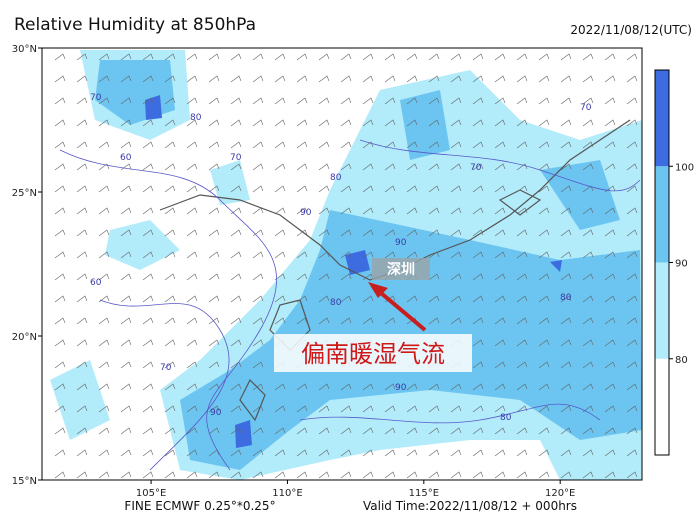  Describe the element at coordinates (373, 353) in the screenshot. I see `flow-box` at that location.